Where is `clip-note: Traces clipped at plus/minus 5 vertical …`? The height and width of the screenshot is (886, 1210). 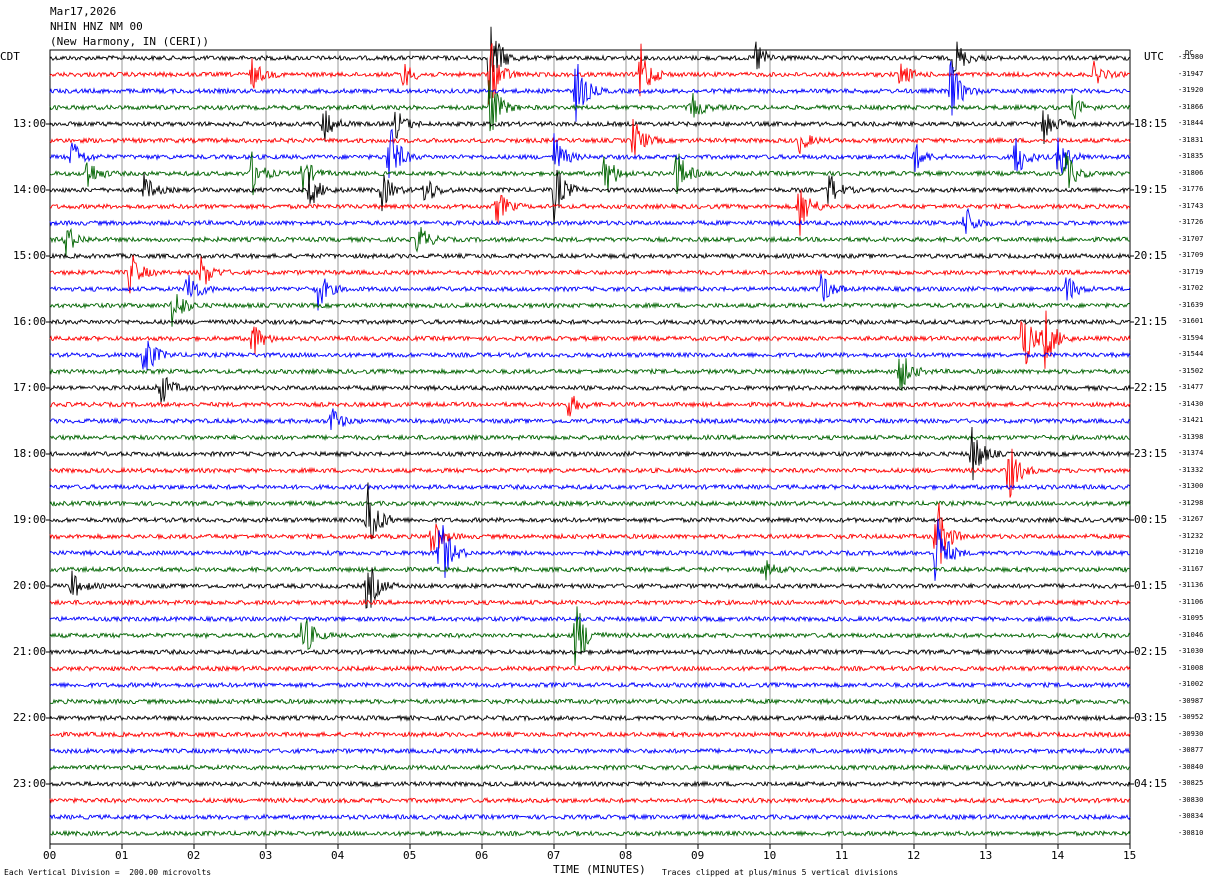
clip-note: Traces clipped at plus/minus 5 vertical … is located at coordinates (780, 872).